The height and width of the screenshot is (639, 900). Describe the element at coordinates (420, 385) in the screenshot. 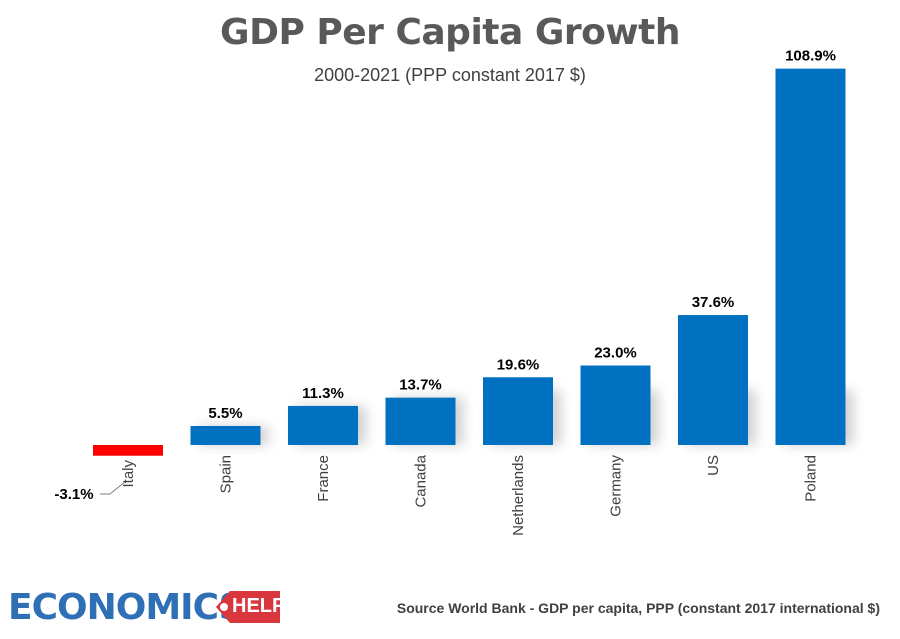

I see `value-label-canada: 13.7%` at that location.